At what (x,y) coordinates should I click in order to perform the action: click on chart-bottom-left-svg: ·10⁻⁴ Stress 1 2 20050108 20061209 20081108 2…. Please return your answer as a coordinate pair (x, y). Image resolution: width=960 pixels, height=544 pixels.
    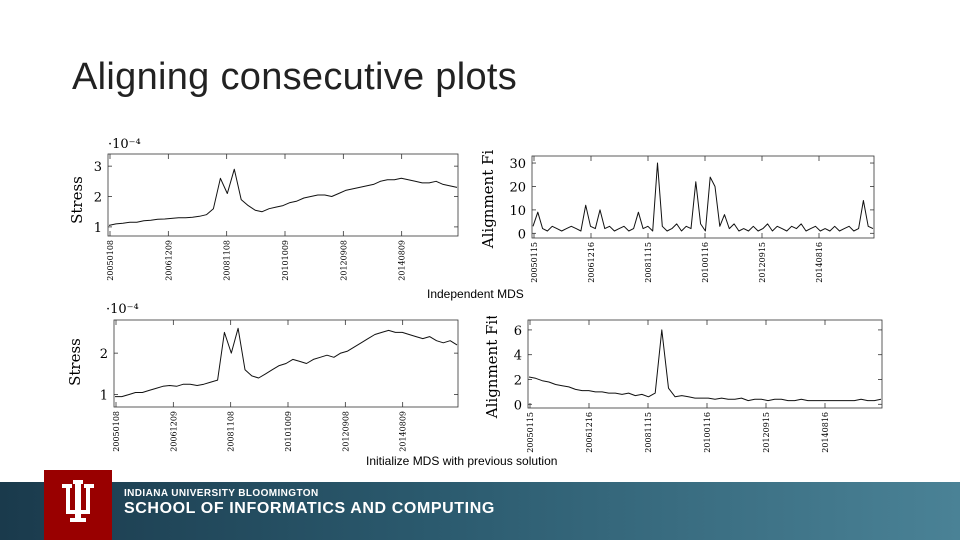
    Looking at the image, I should click on (262, 377).